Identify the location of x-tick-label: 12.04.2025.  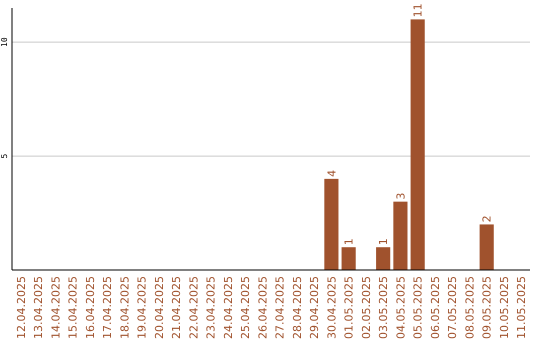
(21, 307).